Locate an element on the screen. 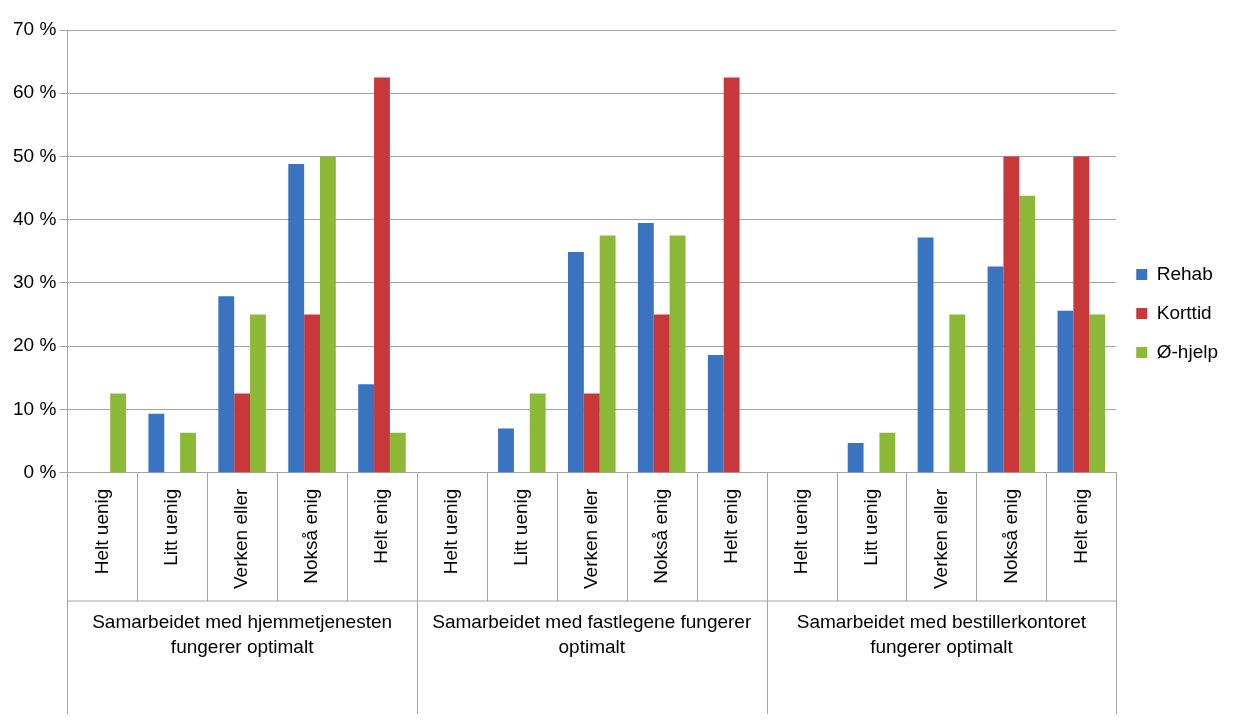  y-tick-label: 70 % is located at coordinates (34, 29).